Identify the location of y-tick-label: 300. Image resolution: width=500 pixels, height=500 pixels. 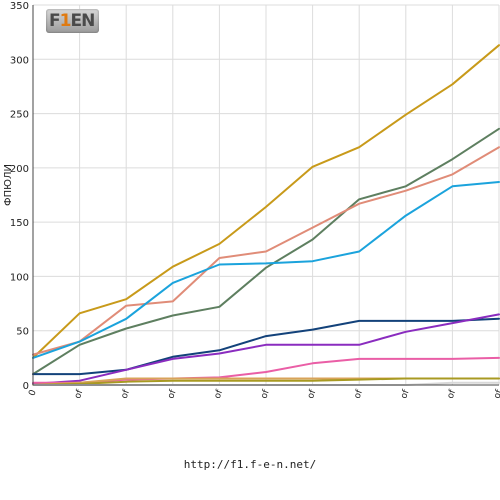
(19, 60).